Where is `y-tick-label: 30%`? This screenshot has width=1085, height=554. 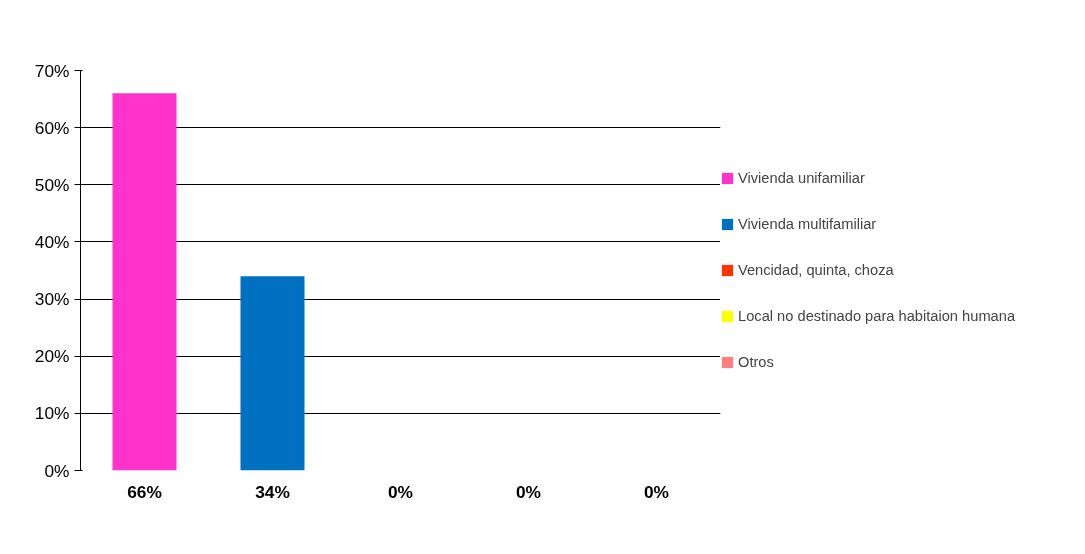
y-tick-label: 30% is located at coordinates (52, 299).